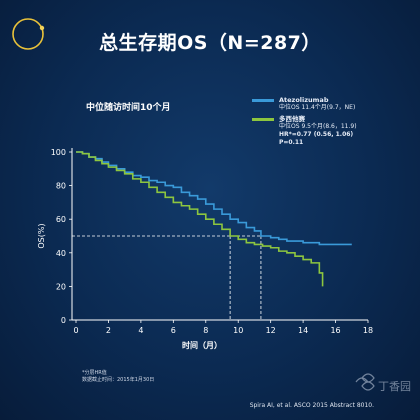  I want to click on y-tick-label: 80, so click(61, 186).